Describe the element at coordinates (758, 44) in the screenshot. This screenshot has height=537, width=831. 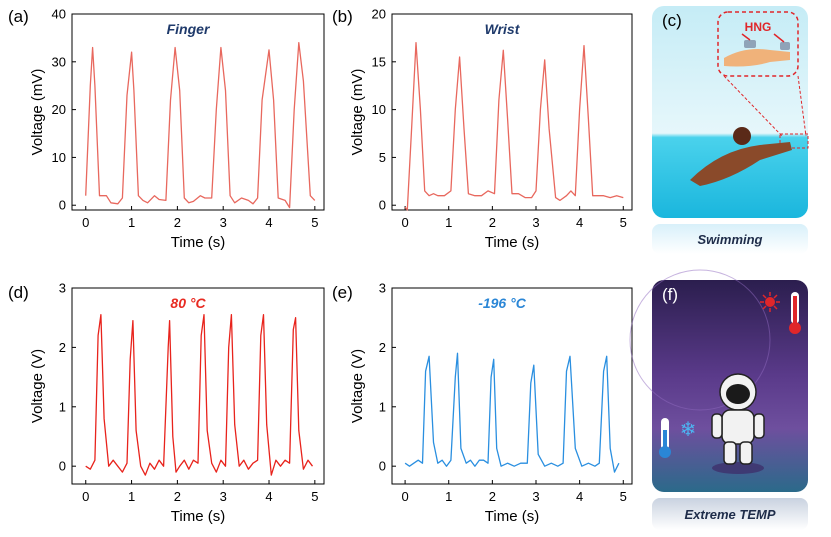
I see `callout-box` at that location.